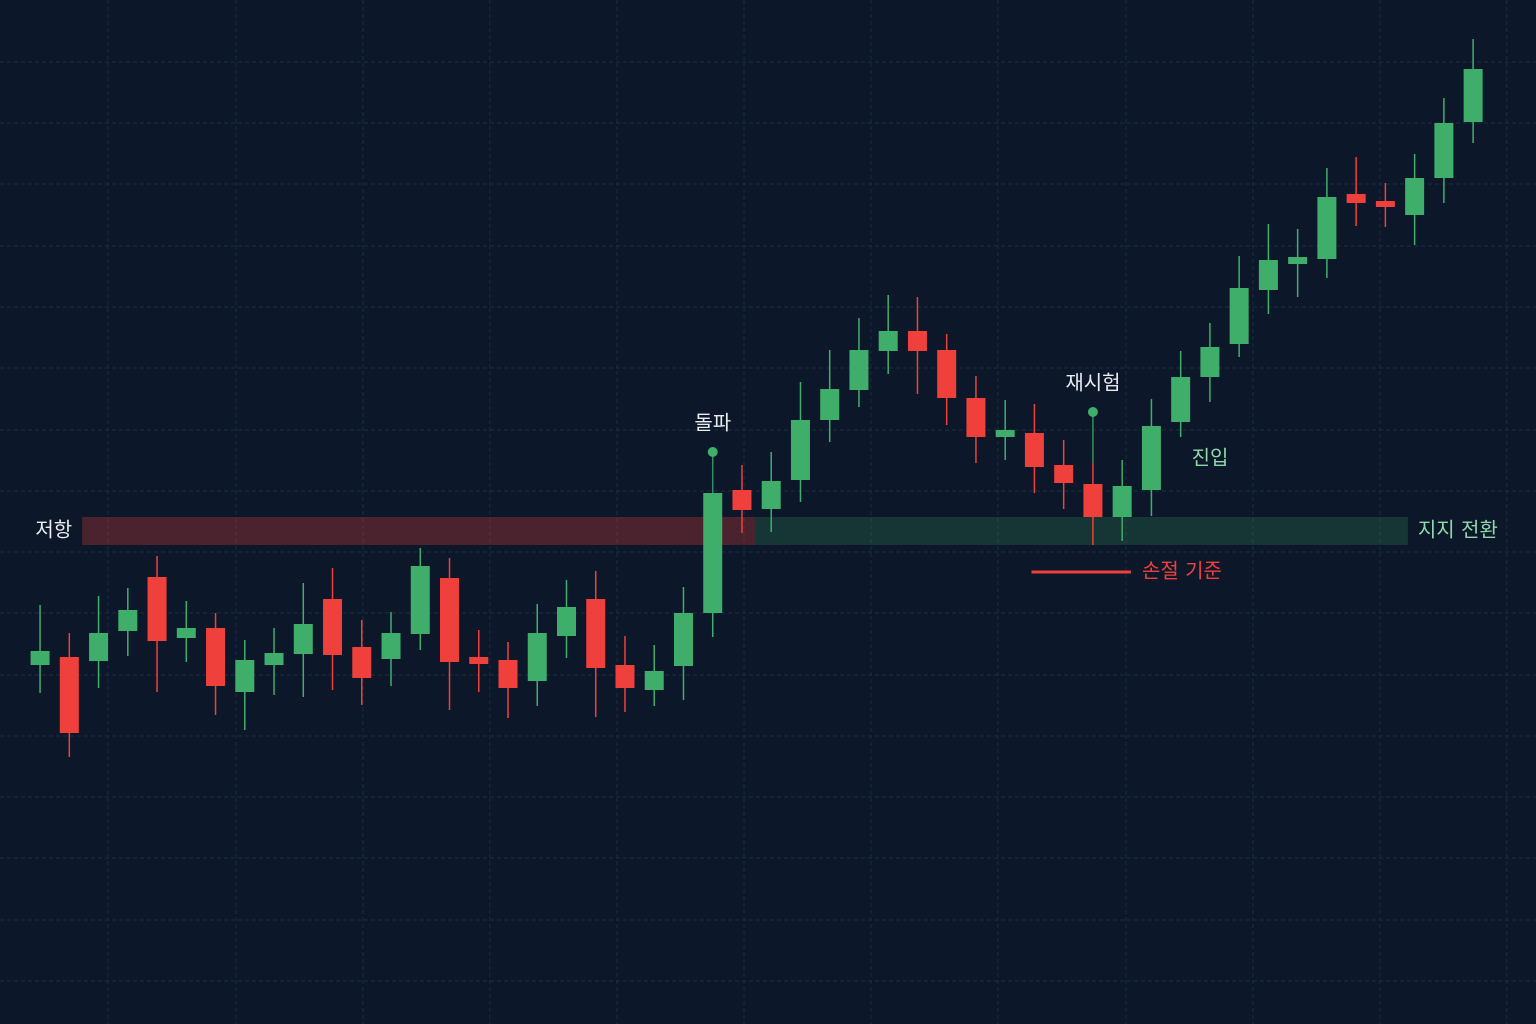 This screenshot has width=1536, height=1024. Describe the element at coordinates (1458, 530) in the screenshot. I see `zone-label: 지지 전환` at that location.